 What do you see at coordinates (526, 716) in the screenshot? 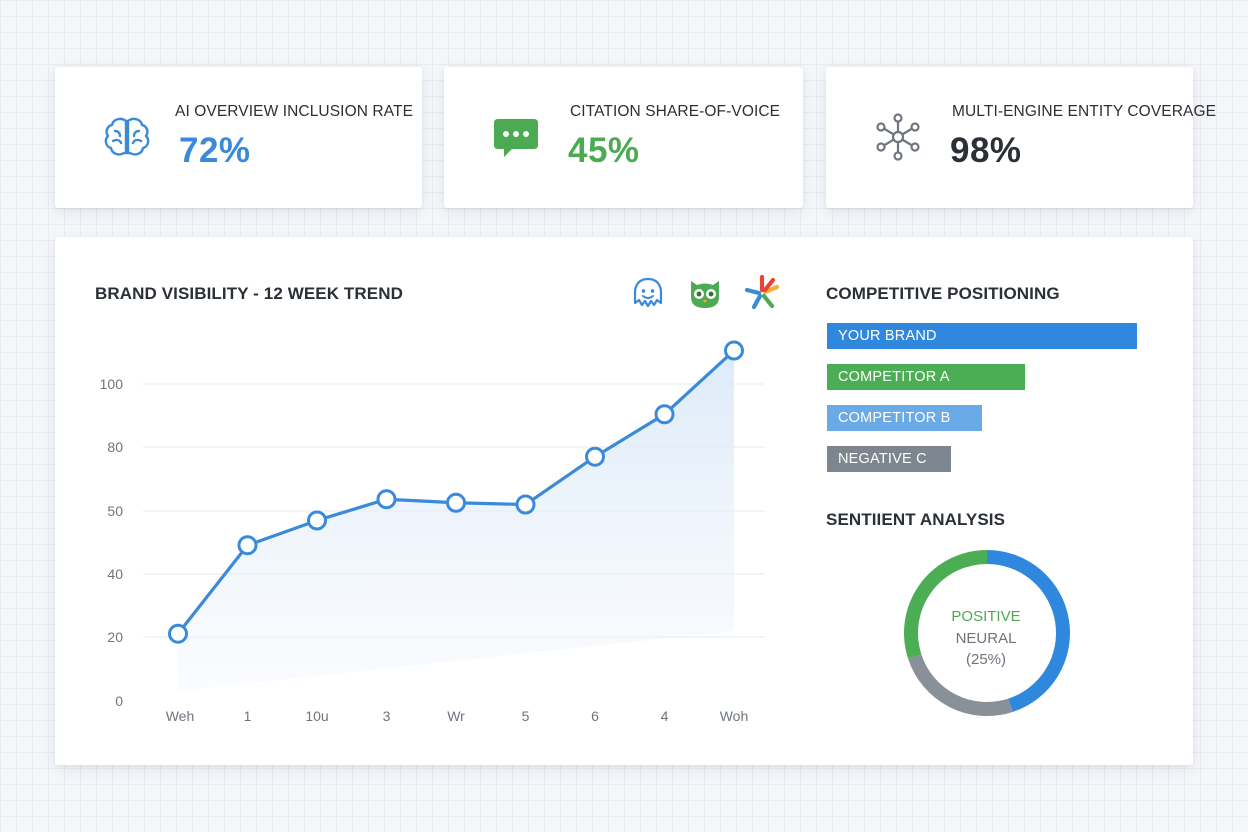
I see `x-tick-label: 5` at bounding box center [526, 716].